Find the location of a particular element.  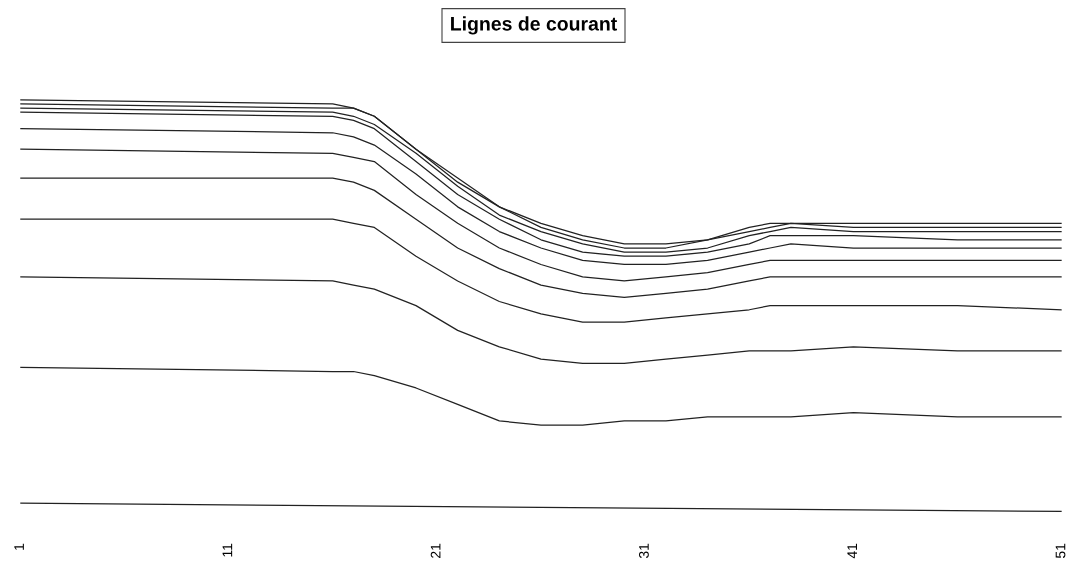

x-tick-label: 41 is located at coordinates (852, 551).